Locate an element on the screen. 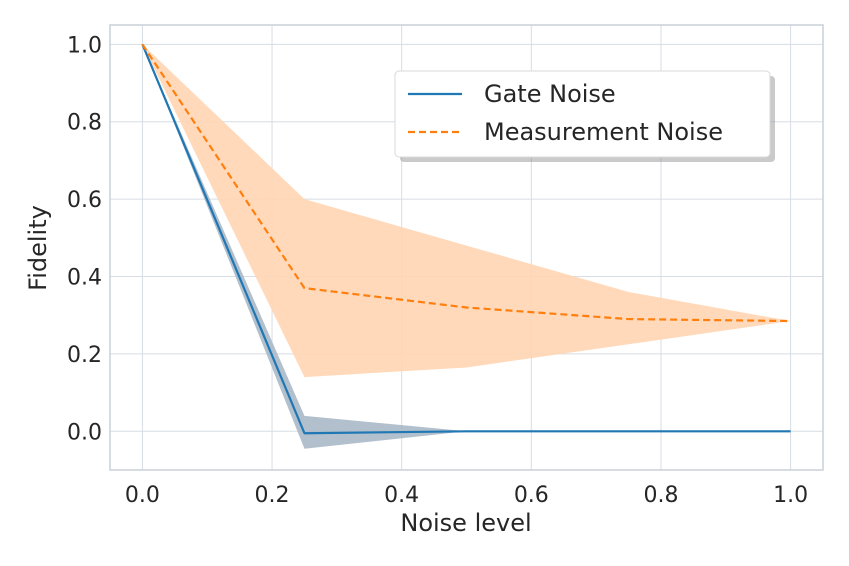 The image size is (849, 566). y-tick-label: 1.0 is located at coordinates (84, 45).